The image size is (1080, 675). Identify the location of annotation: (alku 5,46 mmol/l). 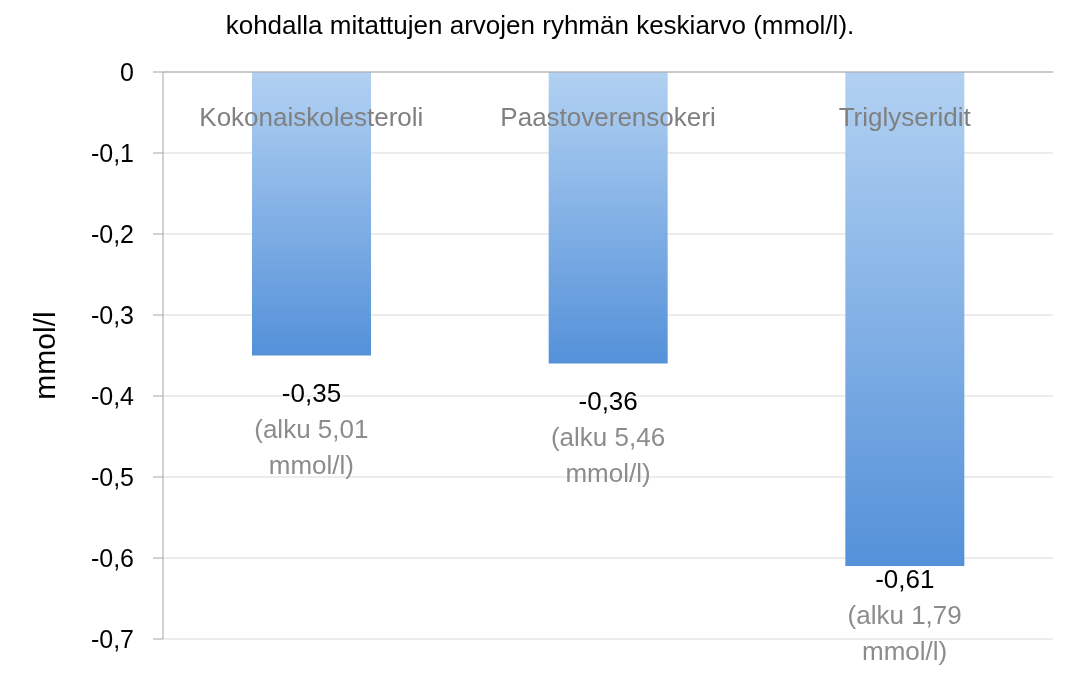
(608, 454).